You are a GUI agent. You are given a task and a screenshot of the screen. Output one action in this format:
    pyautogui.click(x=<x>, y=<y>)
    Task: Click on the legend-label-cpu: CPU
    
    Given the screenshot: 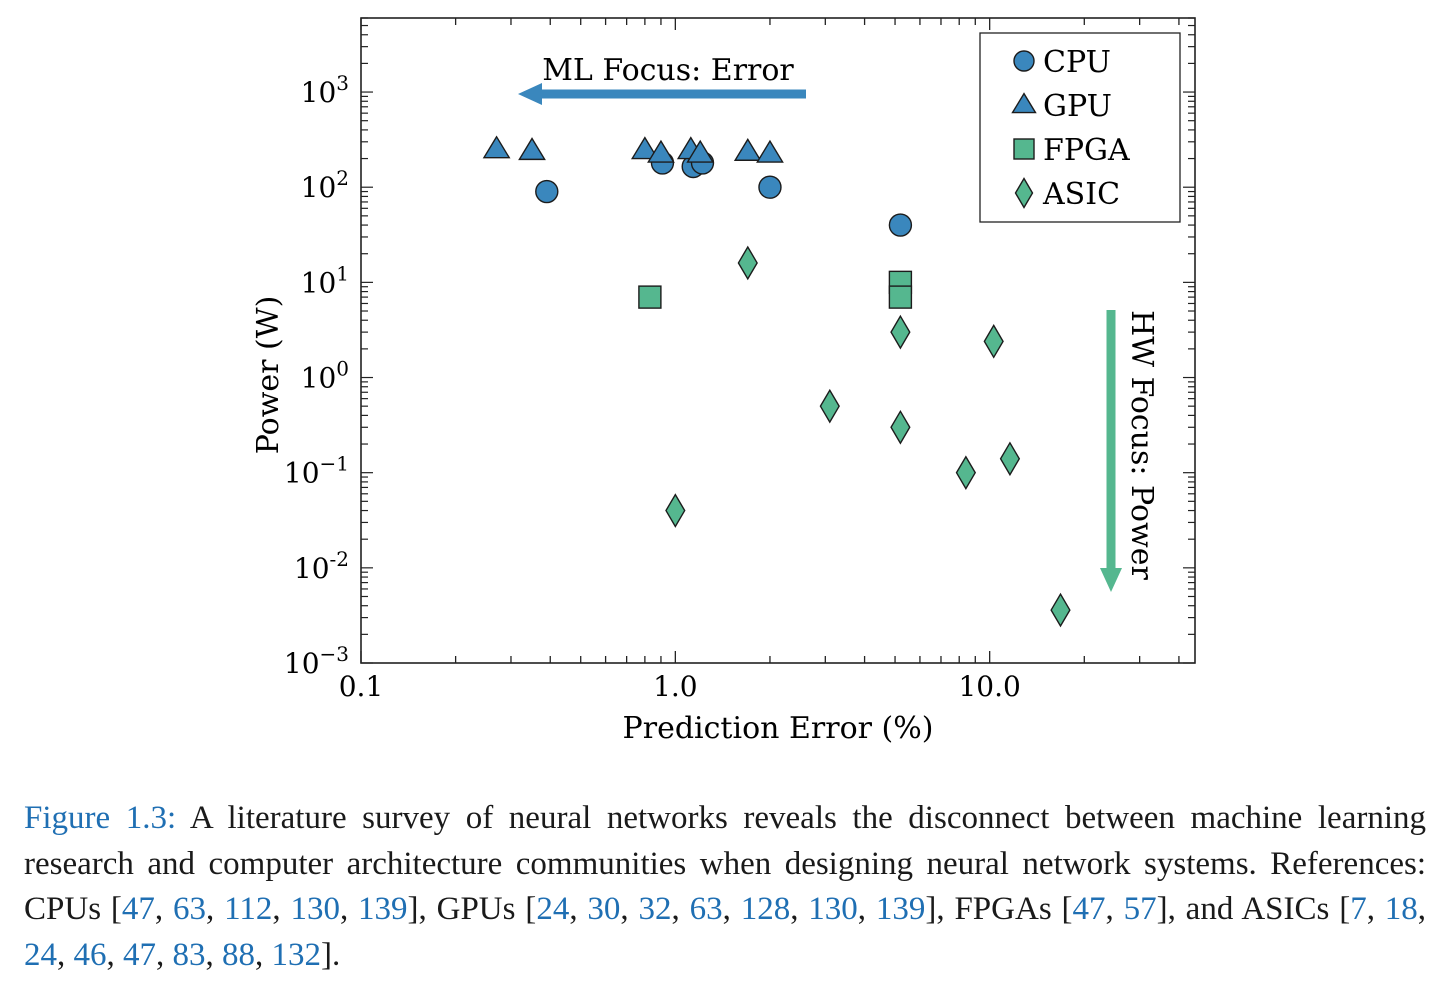 What is the action you would take?
    pyautogui.click(x=1077, y=62)
    